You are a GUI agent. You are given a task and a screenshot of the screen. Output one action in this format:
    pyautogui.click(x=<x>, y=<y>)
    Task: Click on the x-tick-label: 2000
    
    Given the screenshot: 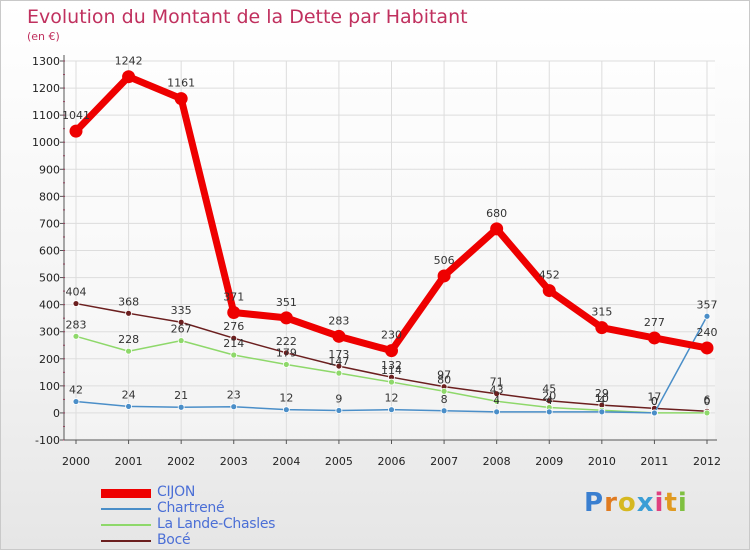 What is the action you would take?
    pyautogui.click(x=76, y=461)
    